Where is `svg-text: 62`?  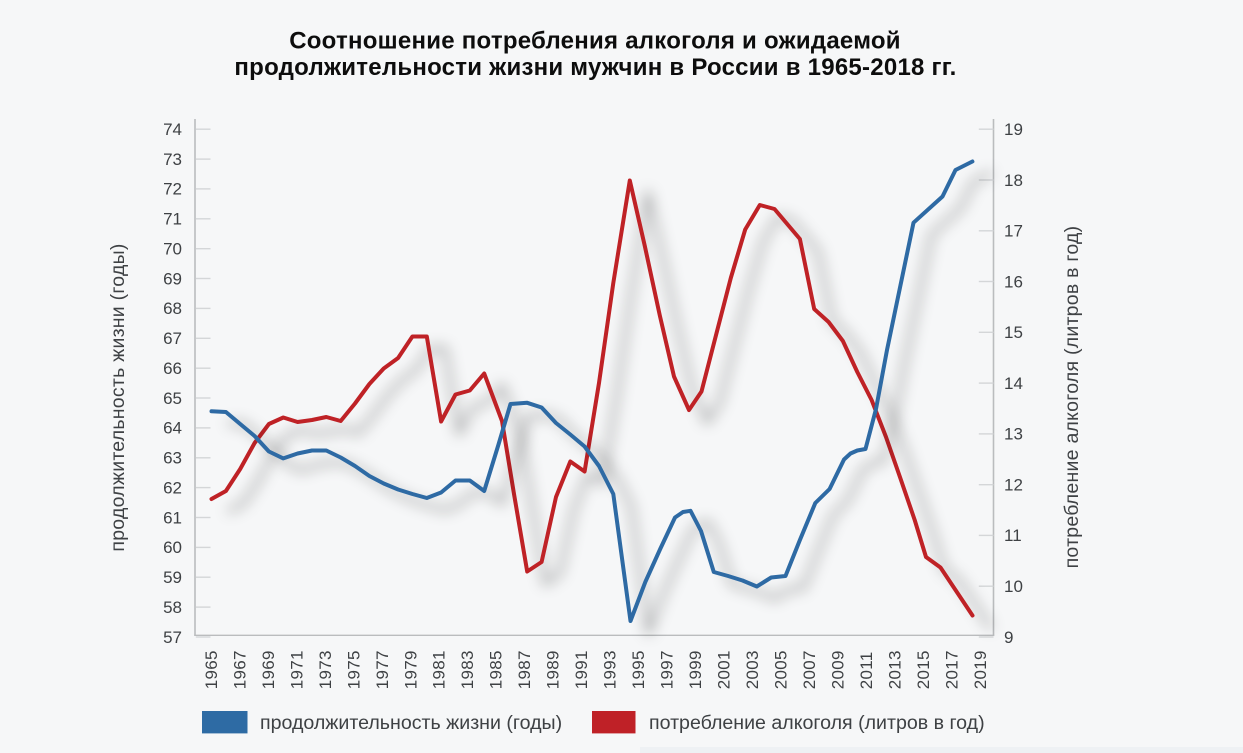
svg-text: 62 is located at coordinates (172, 487).